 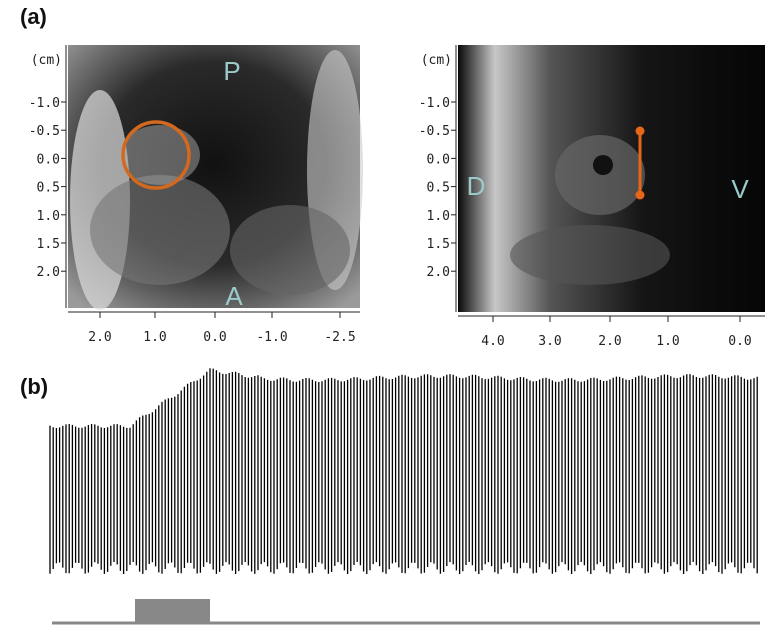 I want to click on stimulus-bar, so click(x=172, y=610).